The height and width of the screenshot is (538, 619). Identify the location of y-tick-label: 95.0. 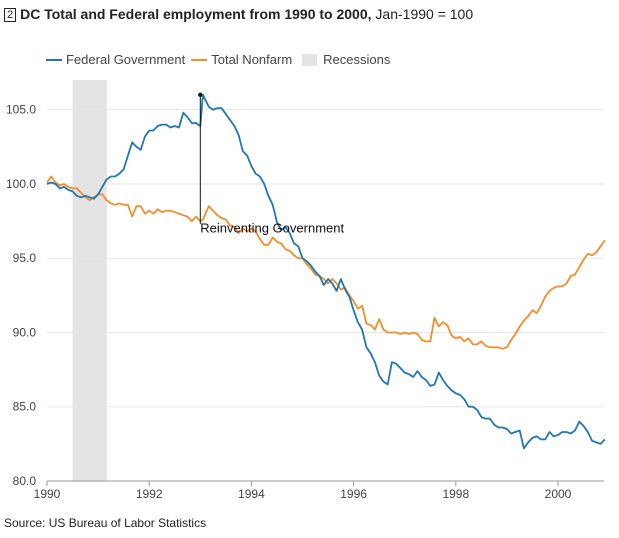
(25, 258).